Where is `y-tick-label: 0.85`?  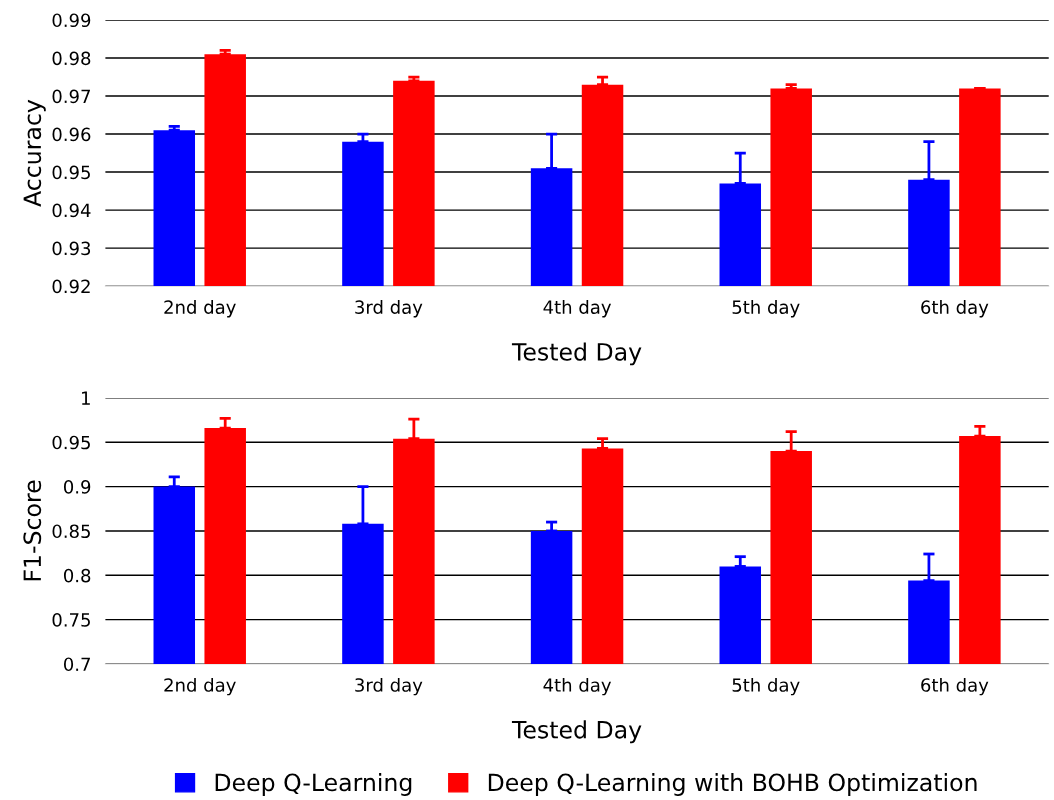
y-tick-label: 0.85 is located at coordinates (71, 531).